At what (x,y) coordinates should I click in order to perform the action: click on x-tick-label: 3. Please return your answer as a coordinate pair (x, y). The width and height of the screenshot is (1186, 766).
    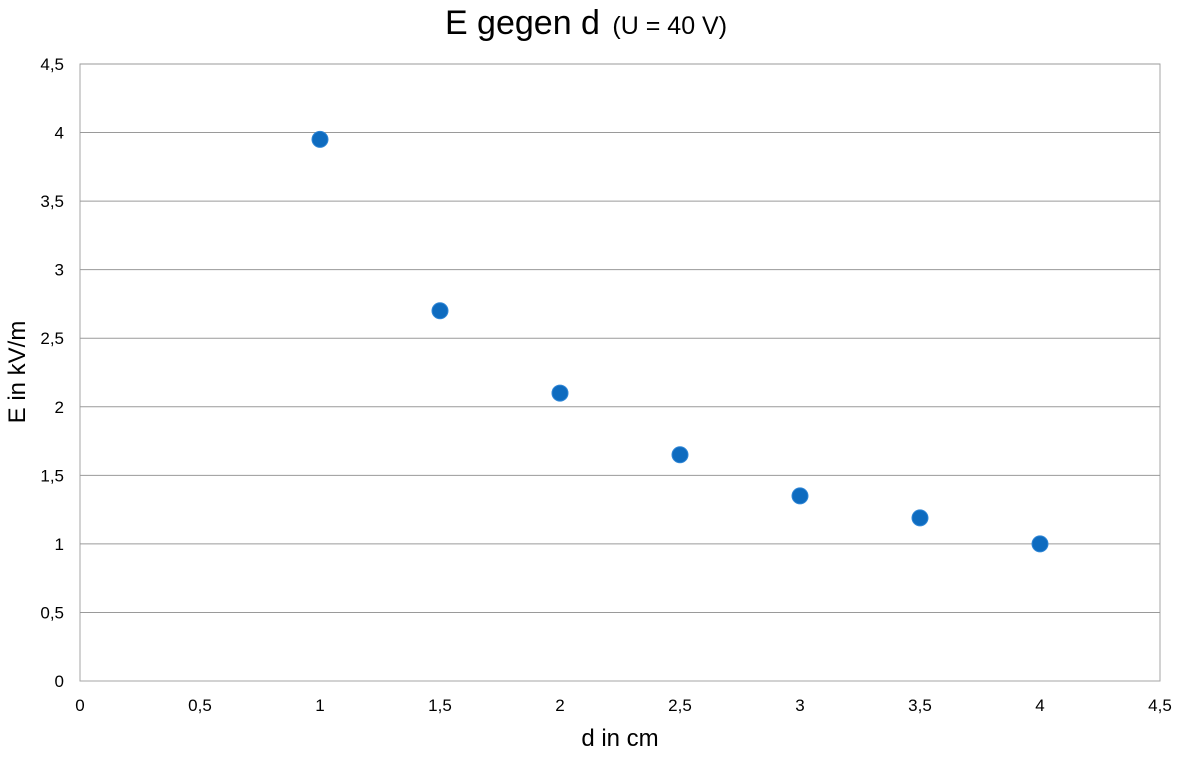
    Looking at the image, I should click on (799, 705).